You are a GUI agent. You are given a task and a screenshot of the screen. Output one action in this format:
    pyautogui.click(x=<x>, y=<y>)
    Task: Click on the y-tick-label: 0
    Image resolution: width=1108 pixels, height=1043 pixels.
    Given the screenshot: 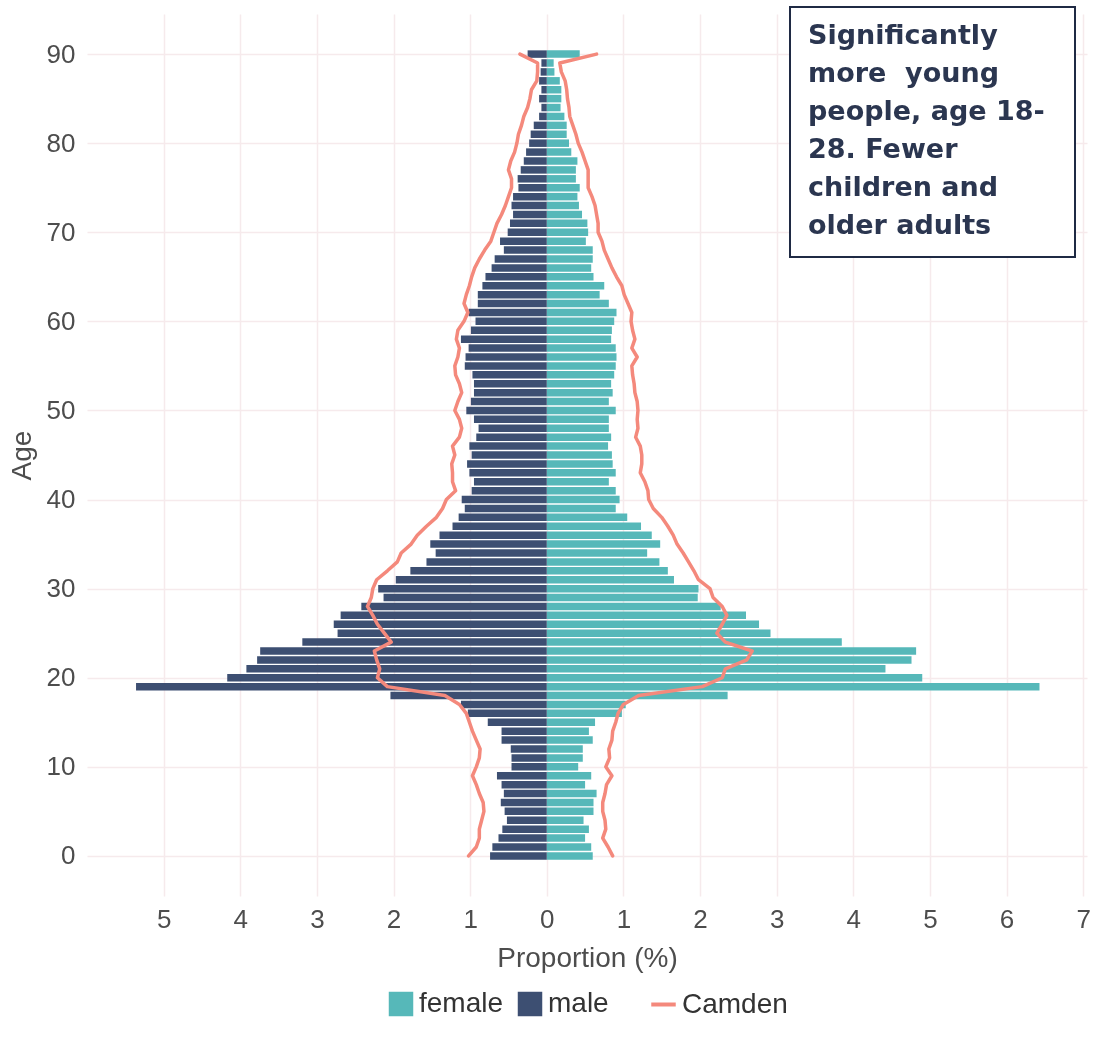 What is the action you would take?
    pyautogui.click(x=68, y=855)
    